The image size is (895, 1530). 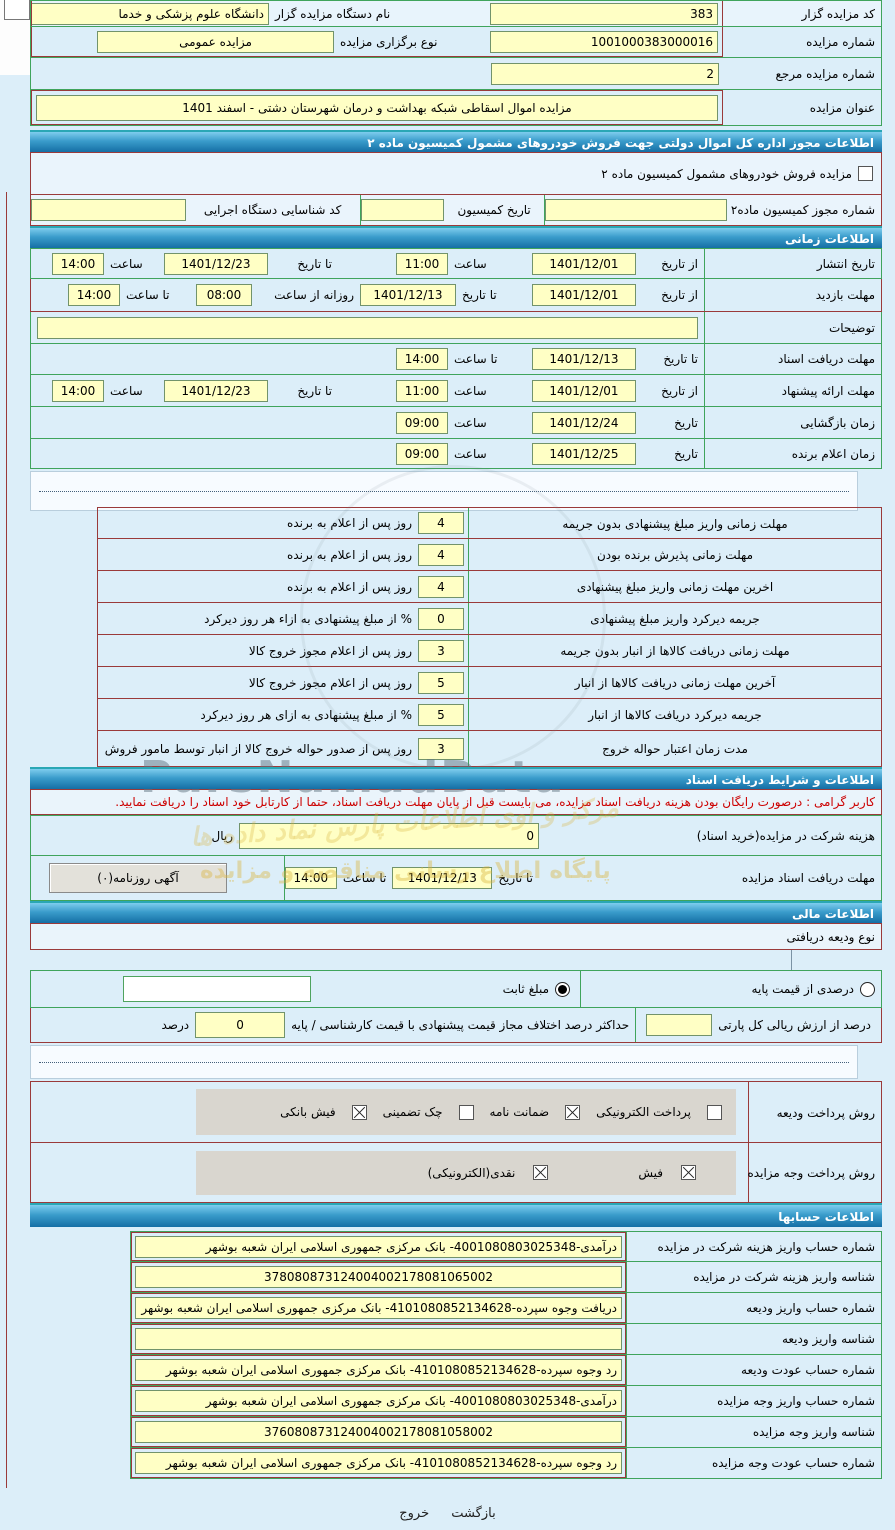 I want to click on footer-links: بازگشت خروج, so click(x=447, y=1513).